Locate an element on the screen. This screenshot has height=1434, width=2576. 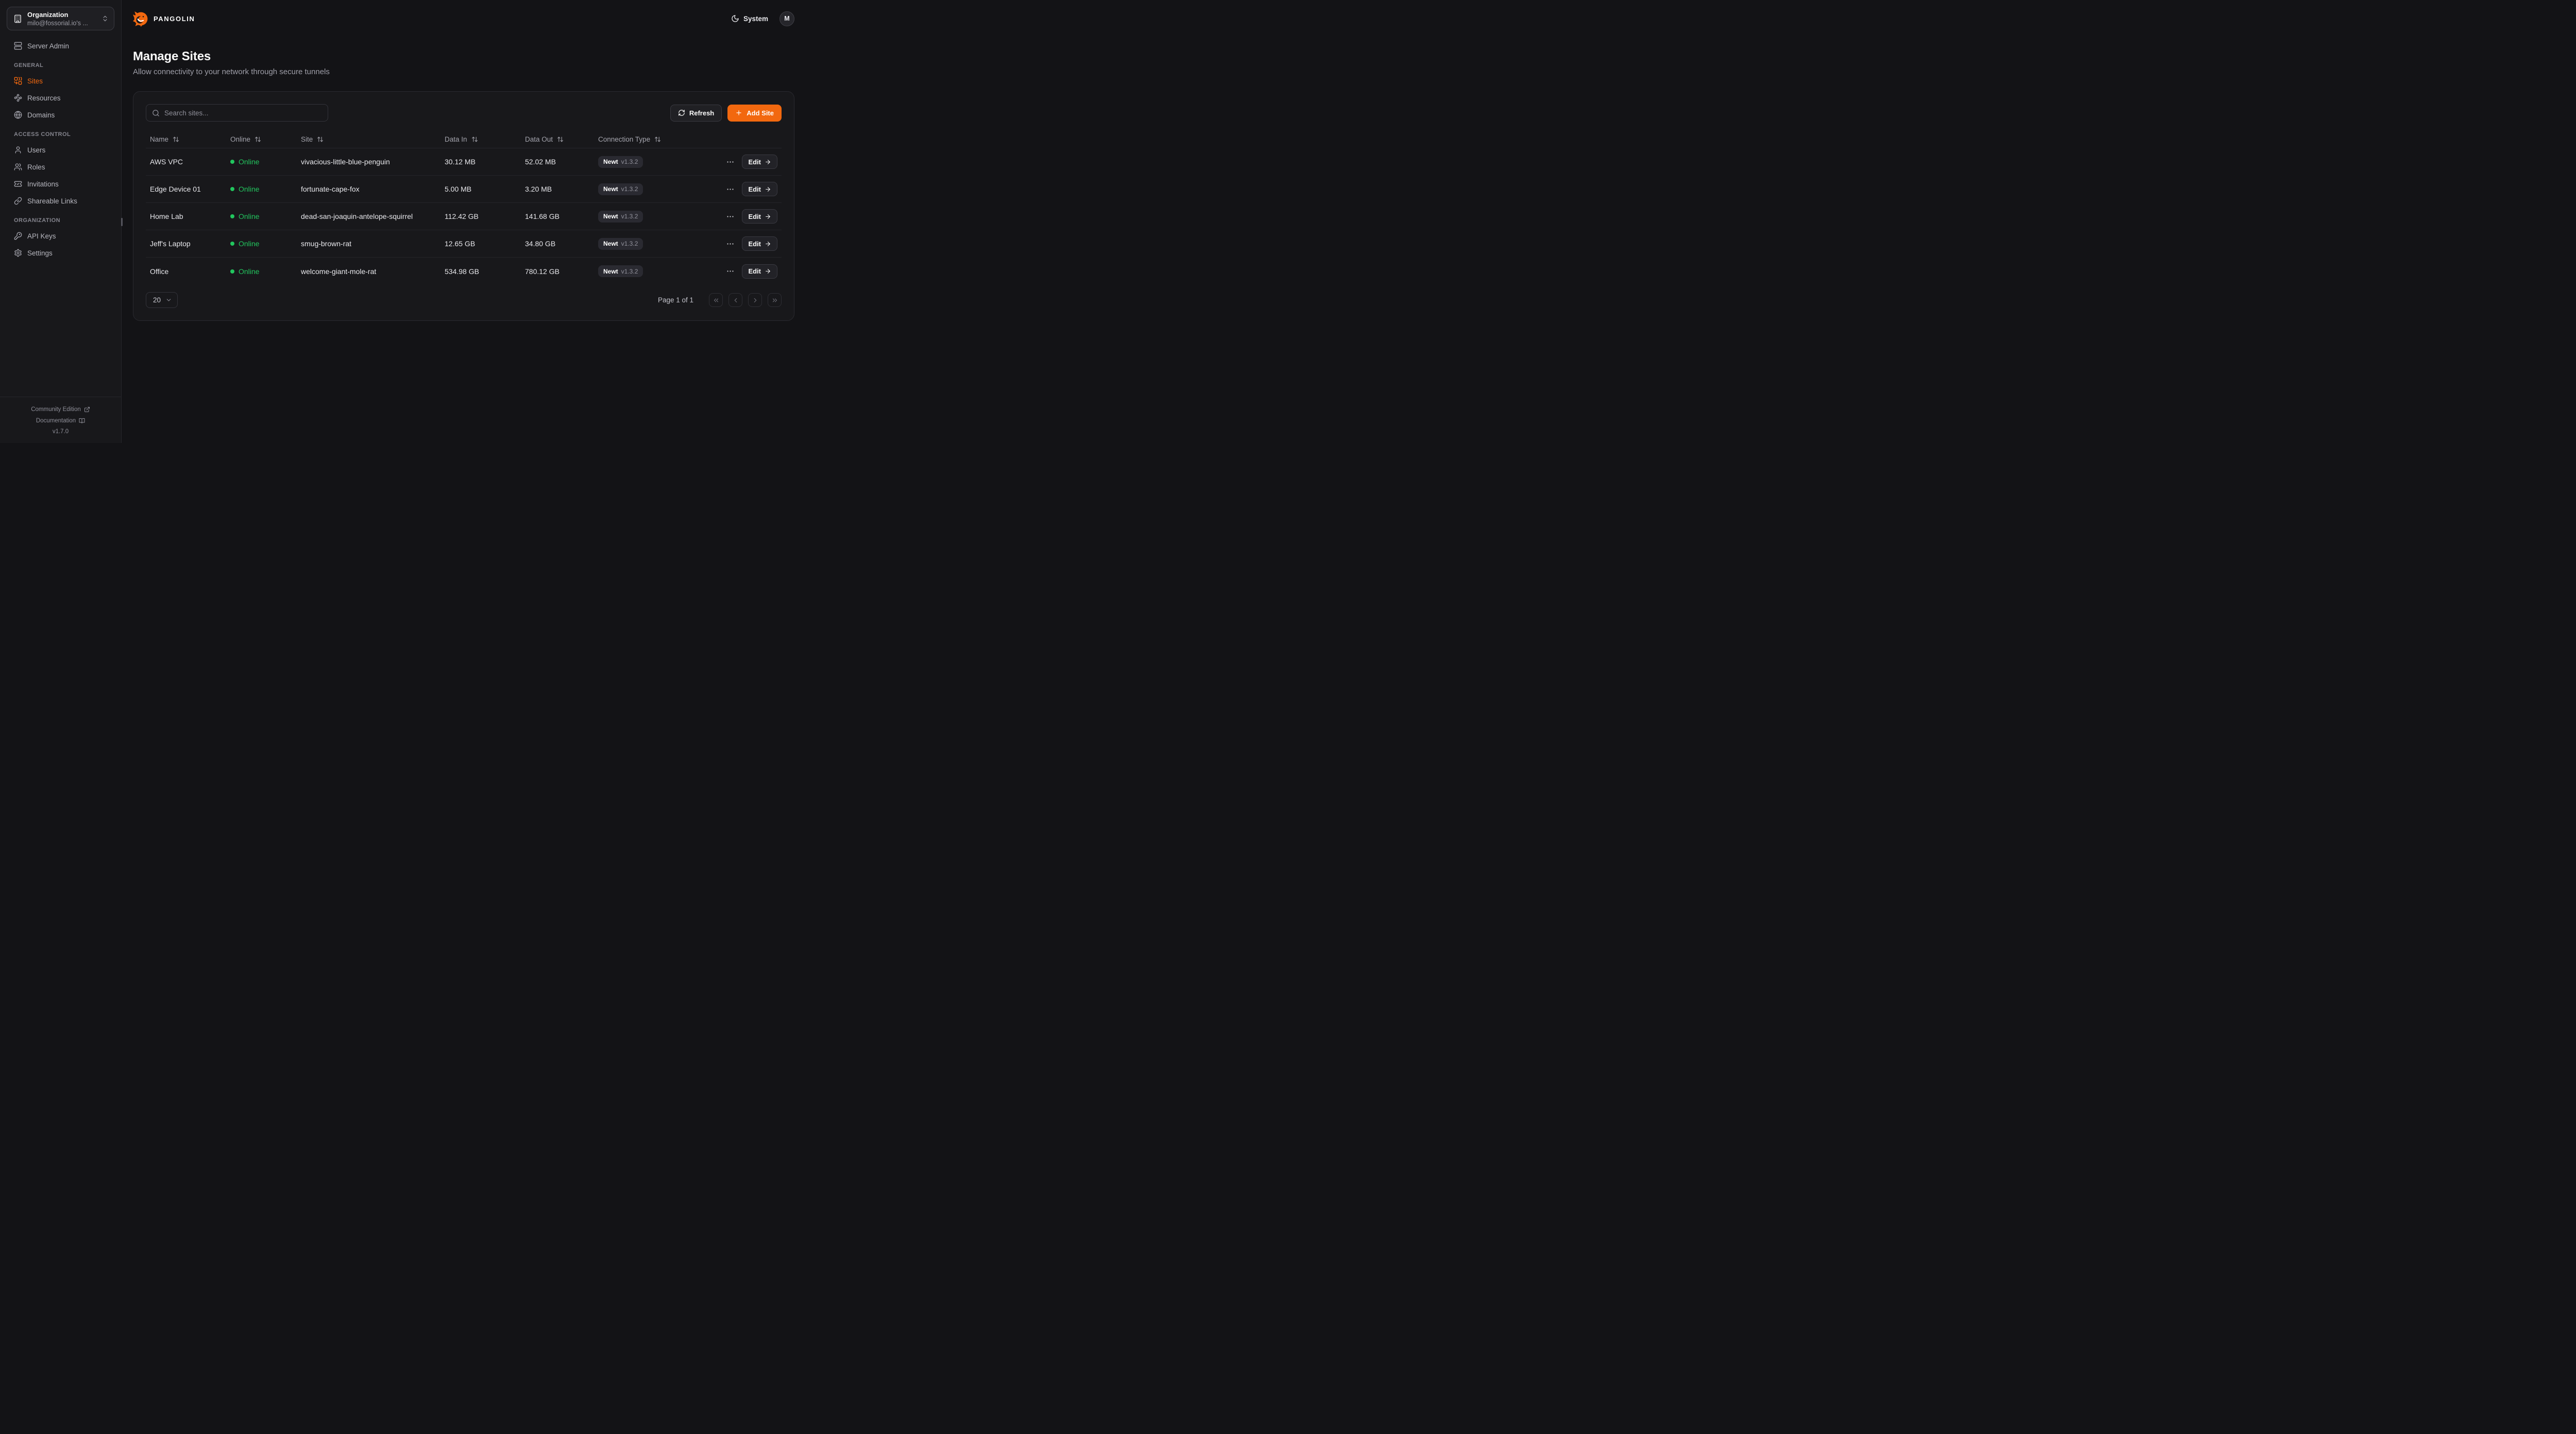
sidebar-item-settings: Settings is located at coordinates (60, 253).